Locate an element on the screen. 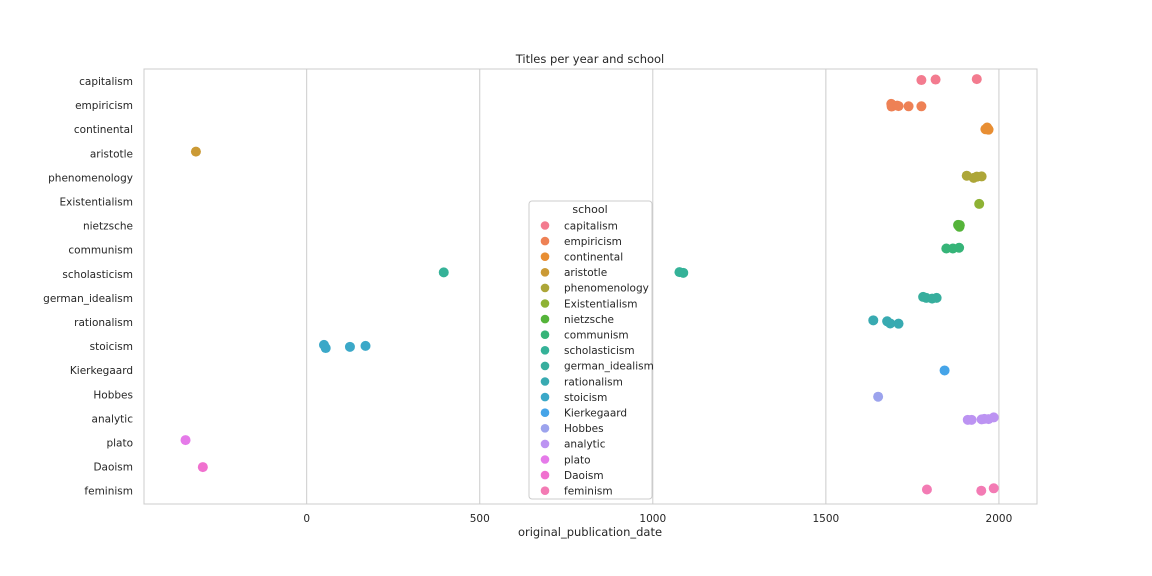 This screenshot has width=1152, height=576. chart-title: Titles per year and school is located at coordinates (590, 59).